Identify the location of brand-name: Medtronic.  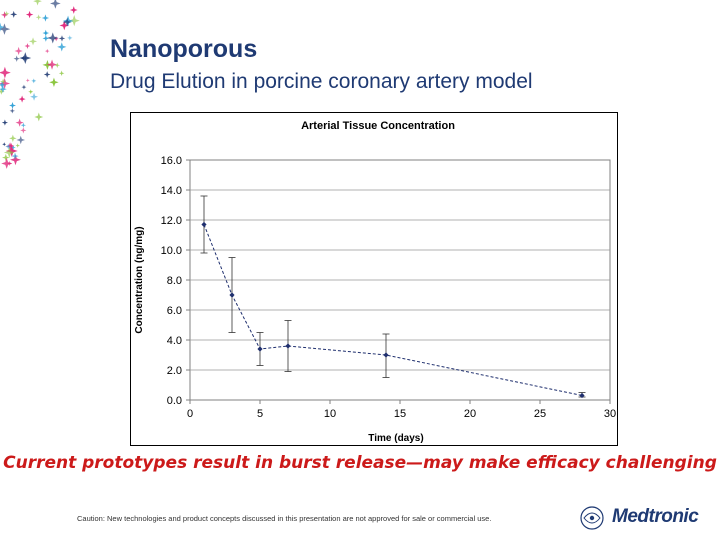
(655, 516).